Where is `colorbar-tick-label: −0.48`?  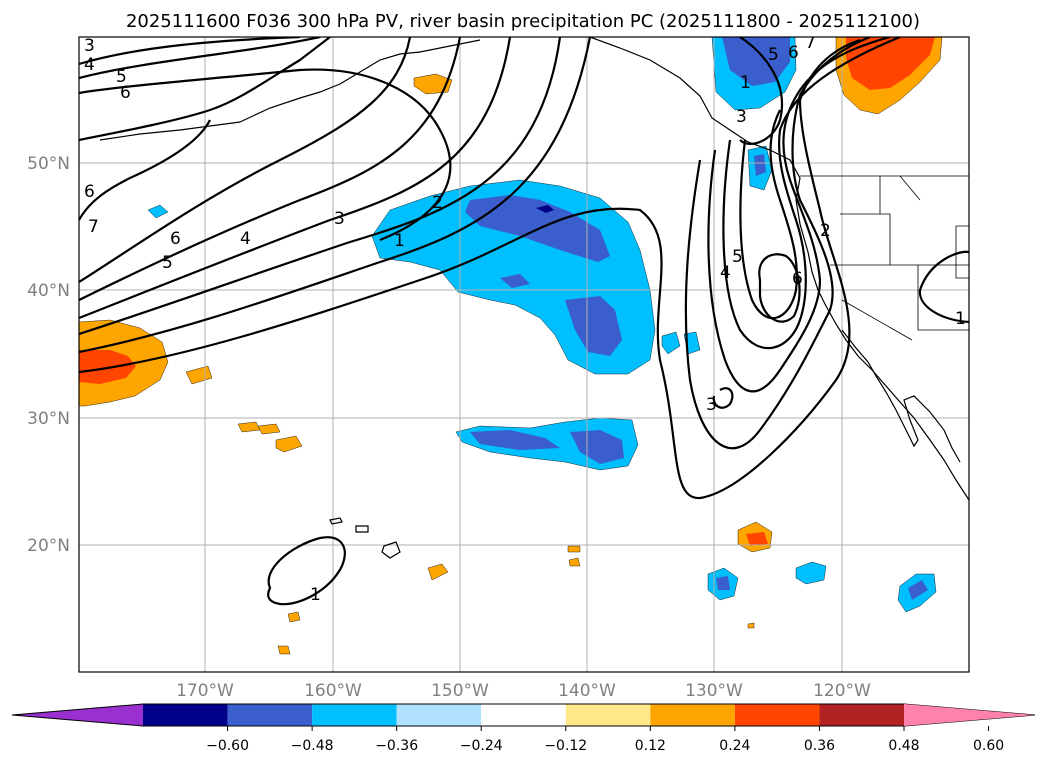
colorbar-tick-label: −0.48 is located at coordinates (312, 746).